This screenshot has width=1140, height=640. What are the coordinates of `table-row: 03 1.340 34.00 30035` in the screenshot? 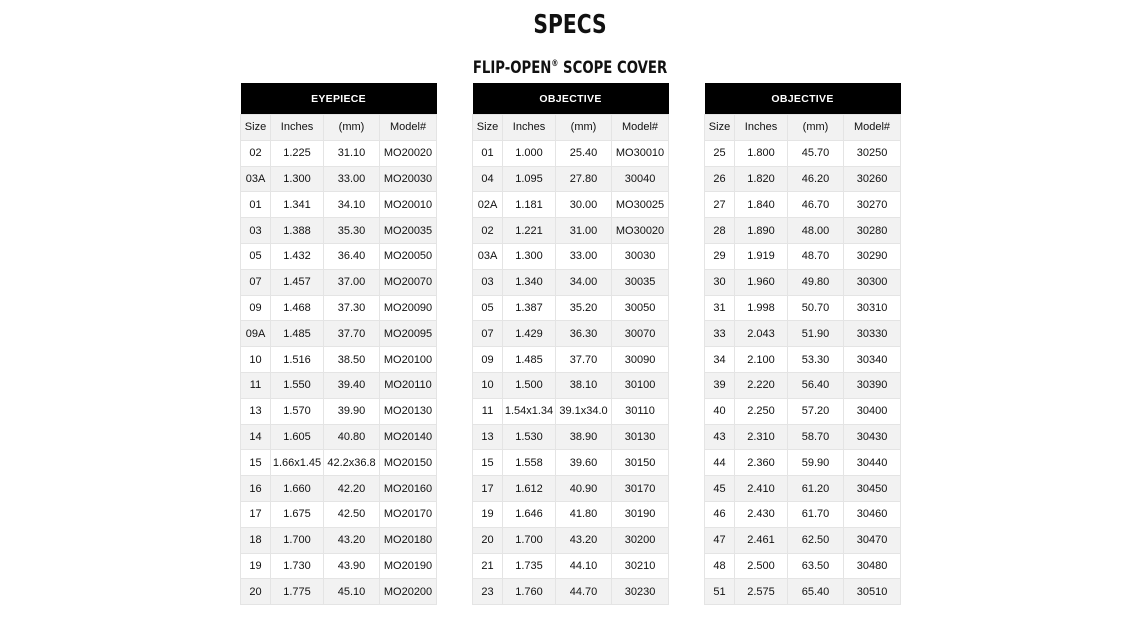 It's located at (571, 282).